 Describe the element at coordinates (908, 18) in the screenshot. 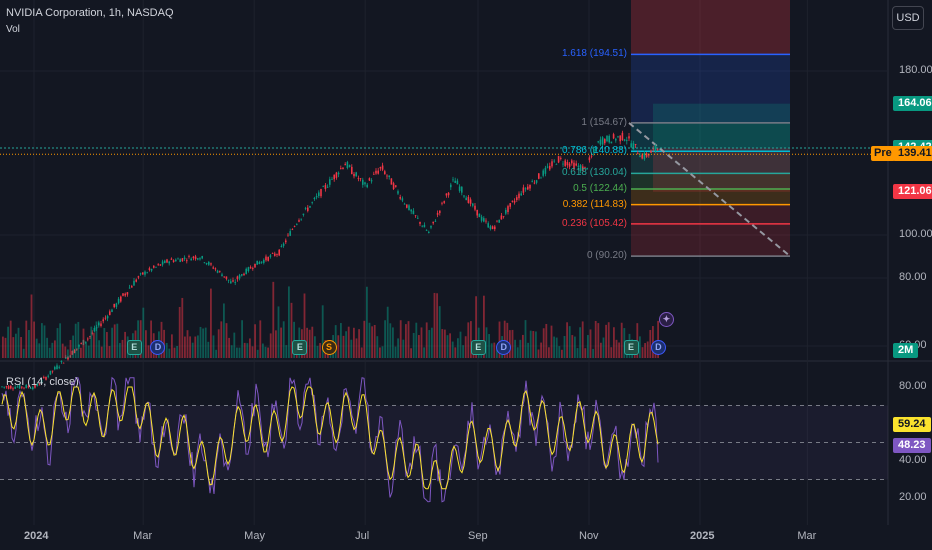

I see `currency-button: USD` at that location.